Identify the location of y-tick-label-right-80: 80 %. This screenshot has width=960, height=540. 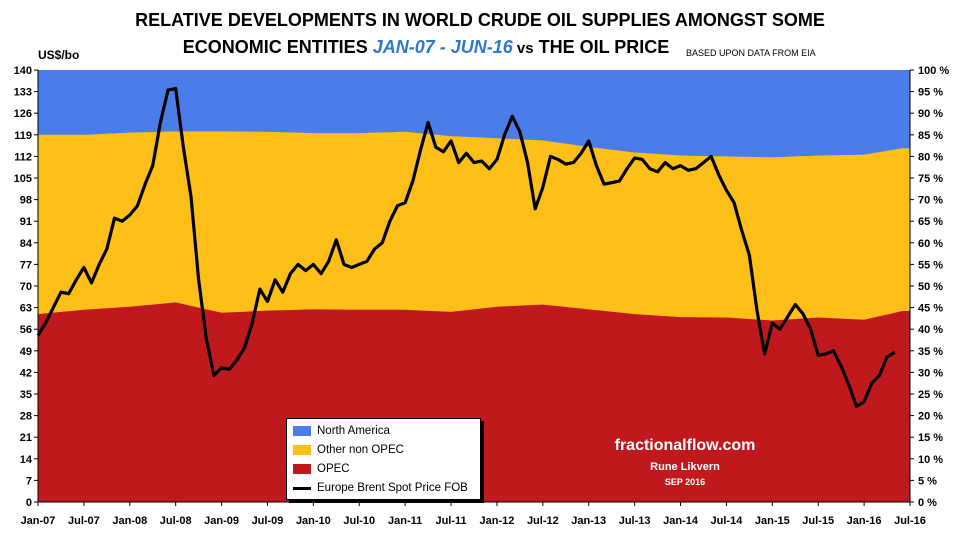
(930, 157).